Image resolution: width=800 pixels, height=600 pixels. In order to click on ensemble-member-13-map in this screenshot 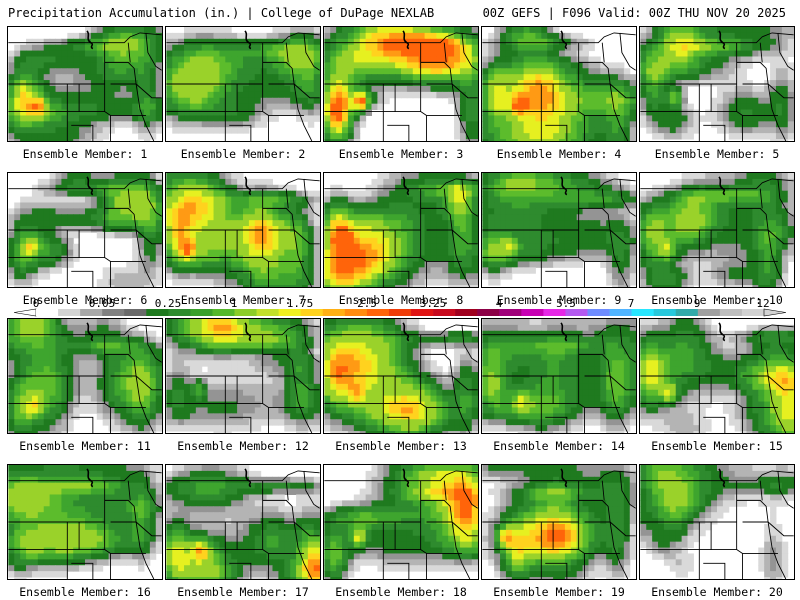, I will do `click(401, 376)`.